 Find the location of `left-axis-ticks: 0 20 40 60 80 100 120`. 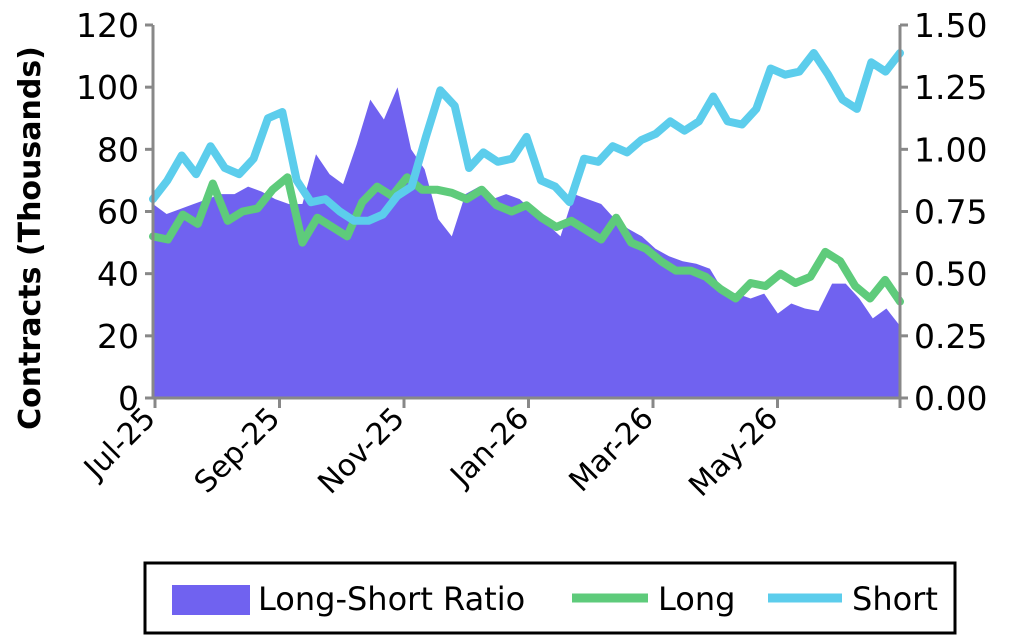

left-axis-ticks: 0 20 40 60 80 100 120 is located at coordinates (114, 212).